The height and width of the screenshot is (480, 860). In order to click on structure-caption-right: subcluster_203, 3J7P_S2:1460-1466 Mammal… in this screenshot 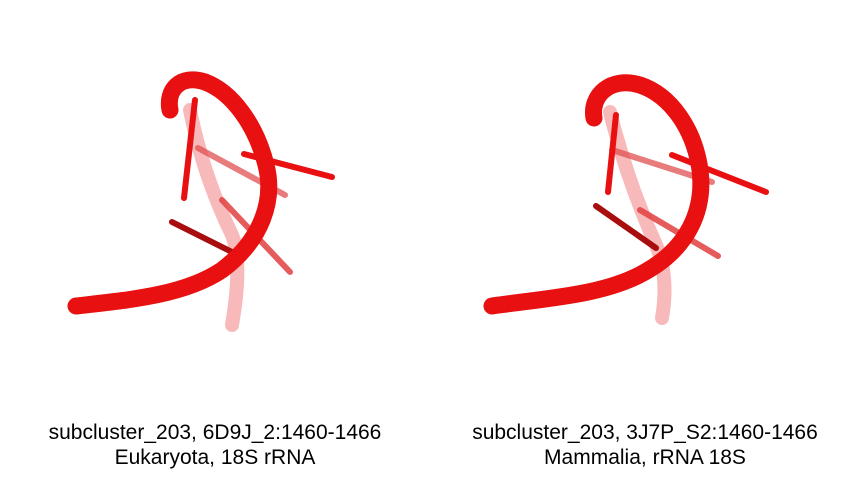, I will do `click(645, 445)`.